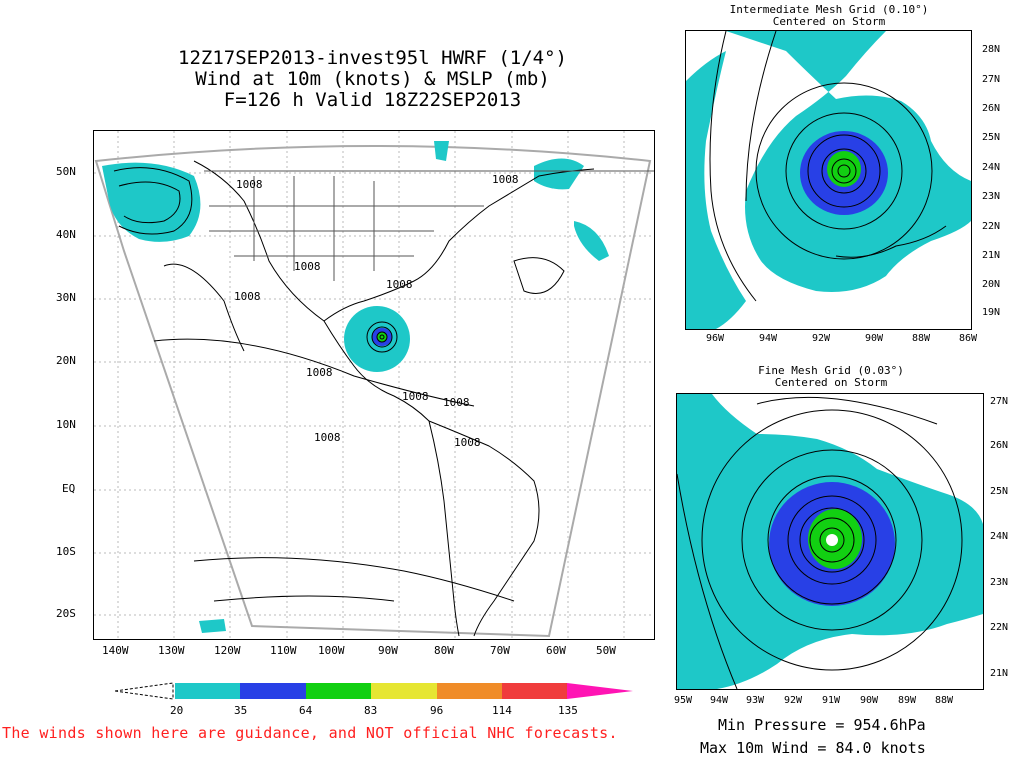 The width and height of the screenshot is (1024, 768). Describe the element at coordinates (755, 700) in the screenshot. I see `lon-label: 93W` at that location.